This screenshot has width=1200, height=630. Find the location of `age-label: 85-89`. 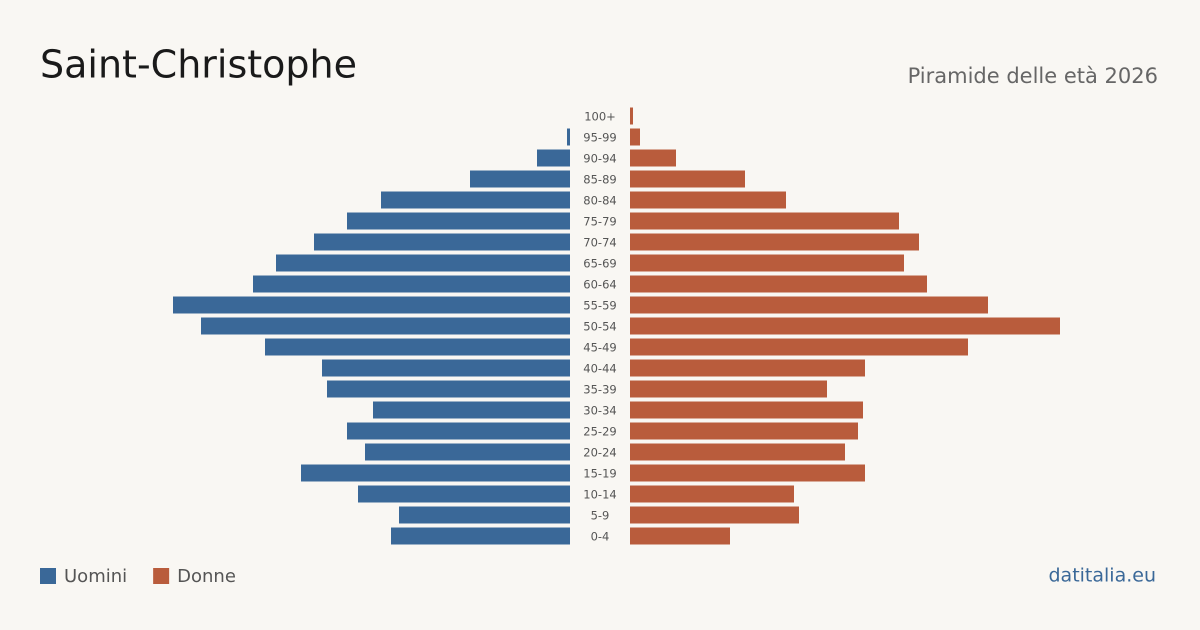

age-label: 85-89 is located at coordinates (599, 180).